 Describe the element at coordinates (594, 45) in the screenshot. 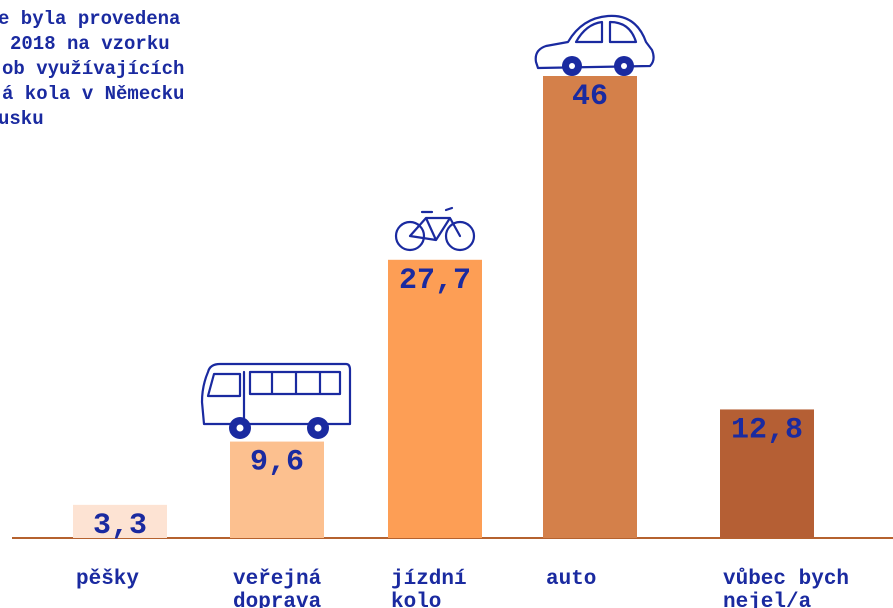

I see `car-icon` at that location.